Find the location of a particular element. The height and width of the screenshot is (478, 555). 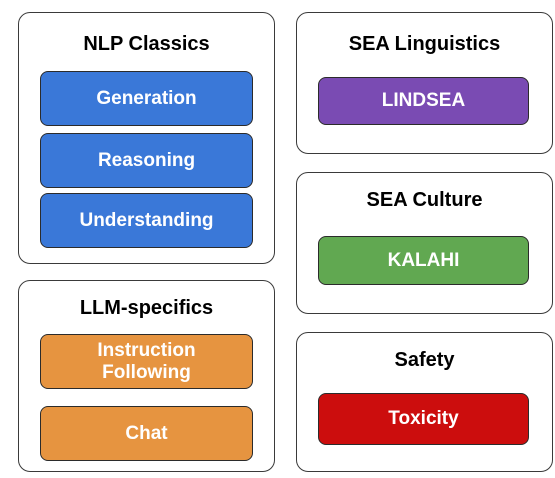

group-title-llm-specifics: LLM-specifics is located at coordinates (146, 308).